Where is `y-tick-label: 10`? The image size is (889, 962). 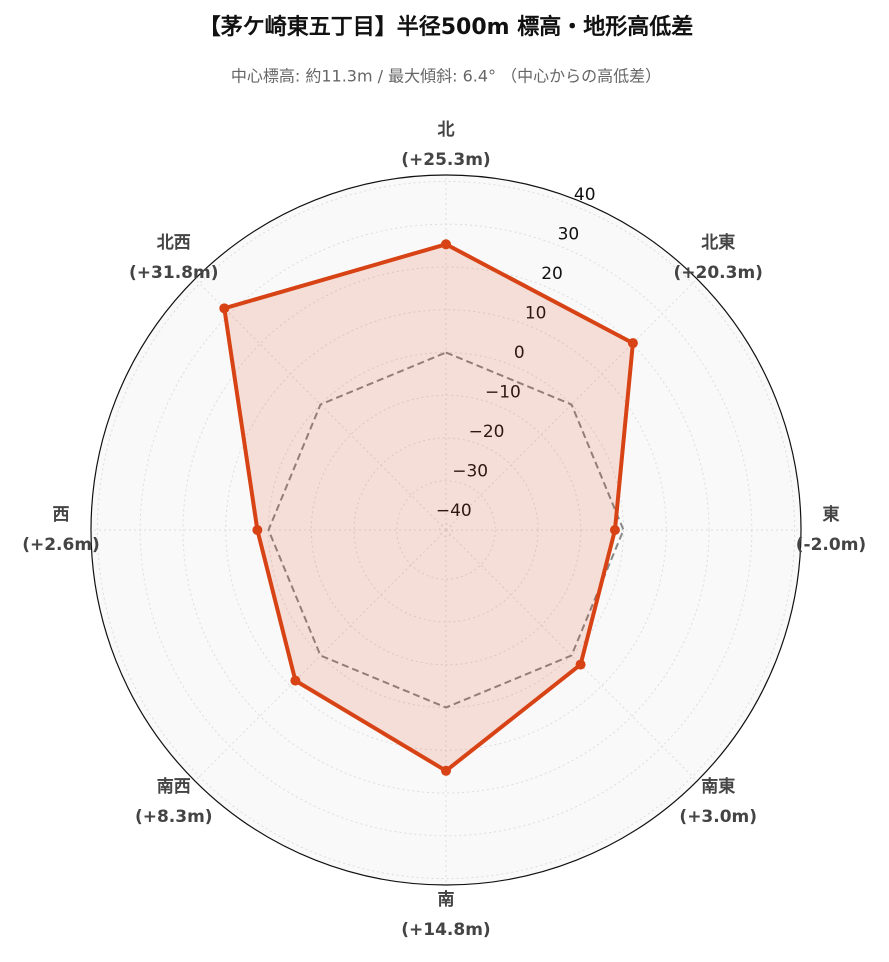
y-tick-label: 10 is located at coordinates (536, 314).